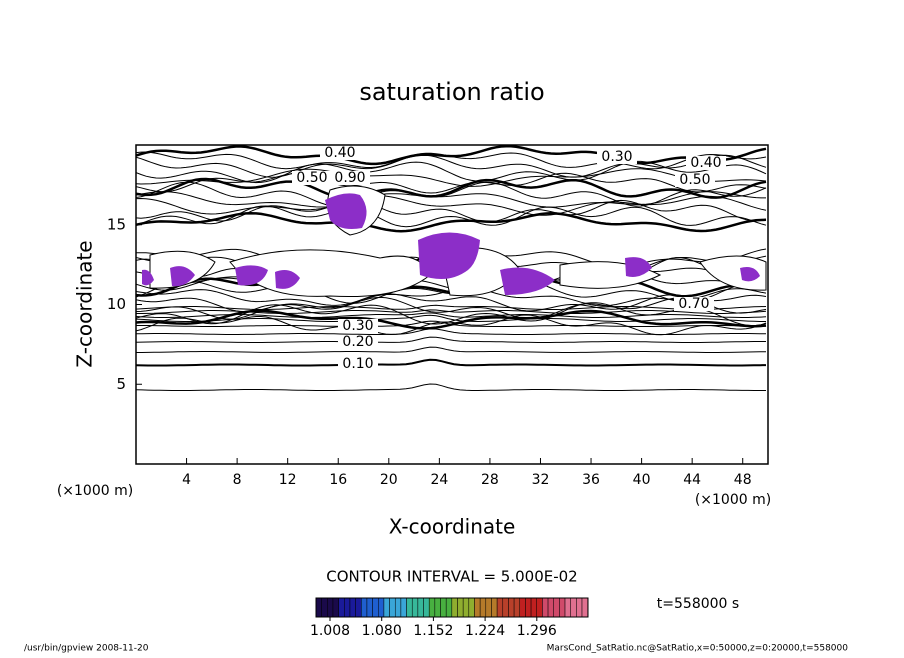  I want to click on contour-label: 0.40, so click(339, 153).